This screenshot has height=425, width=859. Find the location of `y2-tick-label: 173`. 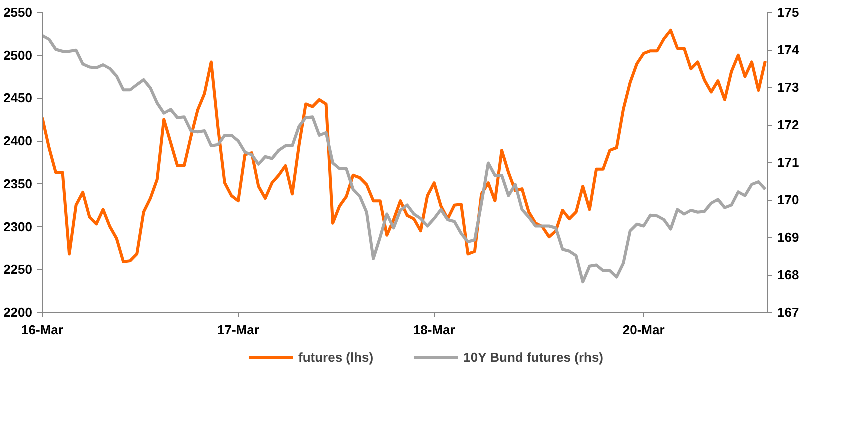

y2-tick-label: 173 is located at coordinates (789, 87).